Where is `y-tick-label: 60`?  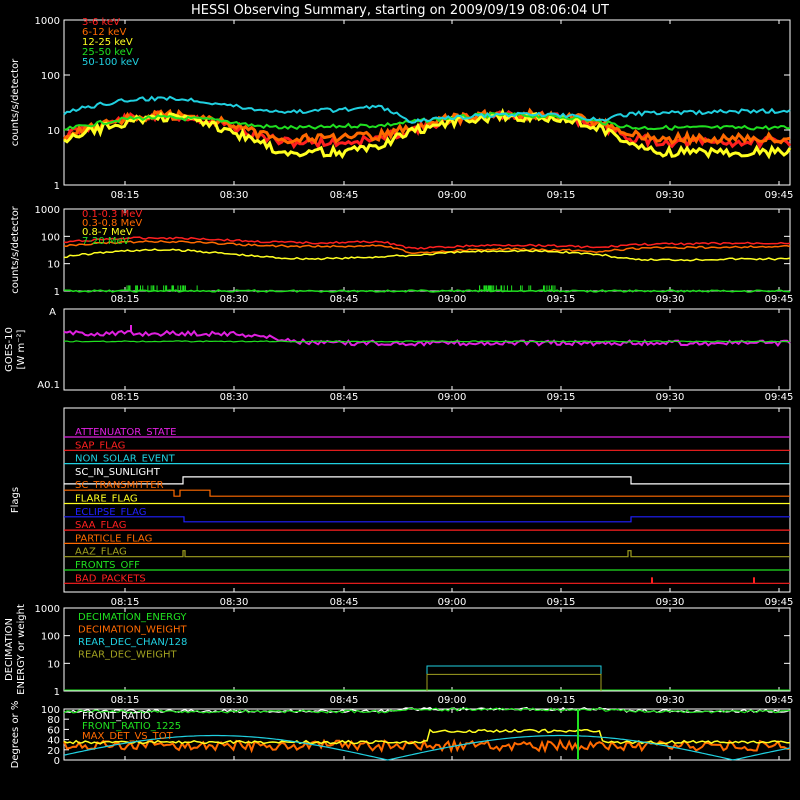 y-tick-label: 60 is located at coordinates (53, 730).